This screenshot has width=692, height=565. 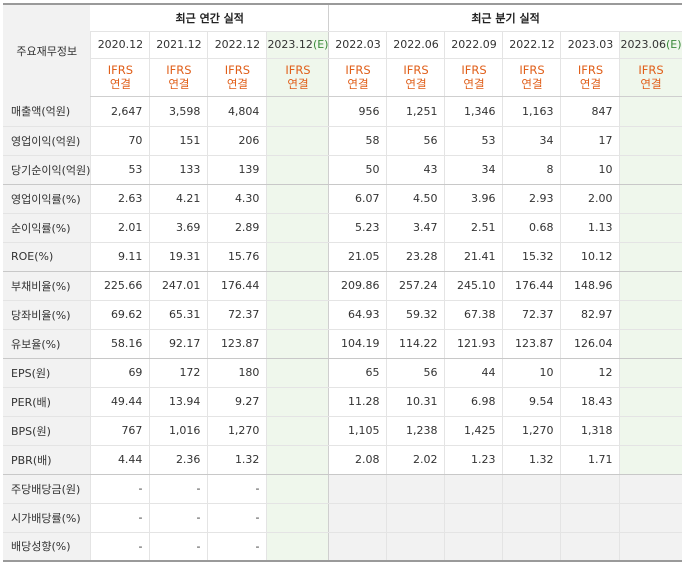 What do you see at coordinates (47, 228) in the screenshot?
I see `row-label: 순이익률(%)` at bounding box center [47, 228].